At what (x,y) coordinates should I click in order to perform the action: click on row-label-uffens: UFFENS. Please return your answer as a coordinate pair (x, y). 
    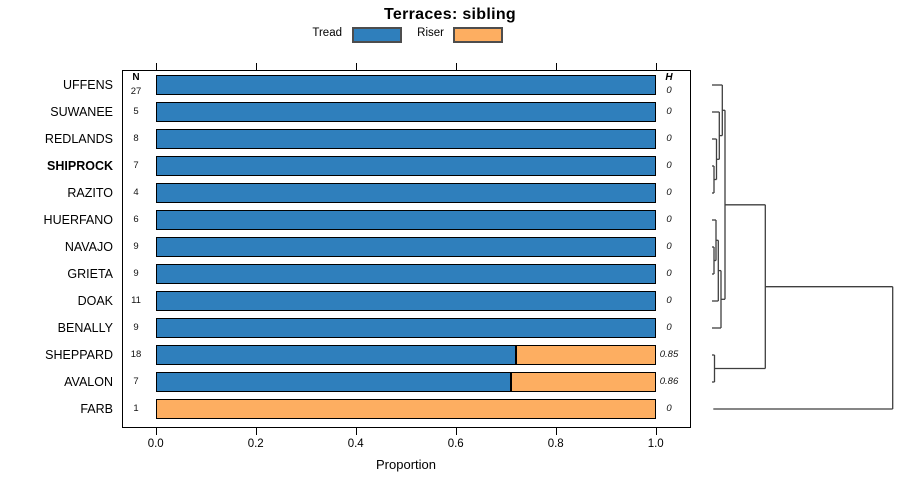
    Looking at the image, I should click on (88, 85).